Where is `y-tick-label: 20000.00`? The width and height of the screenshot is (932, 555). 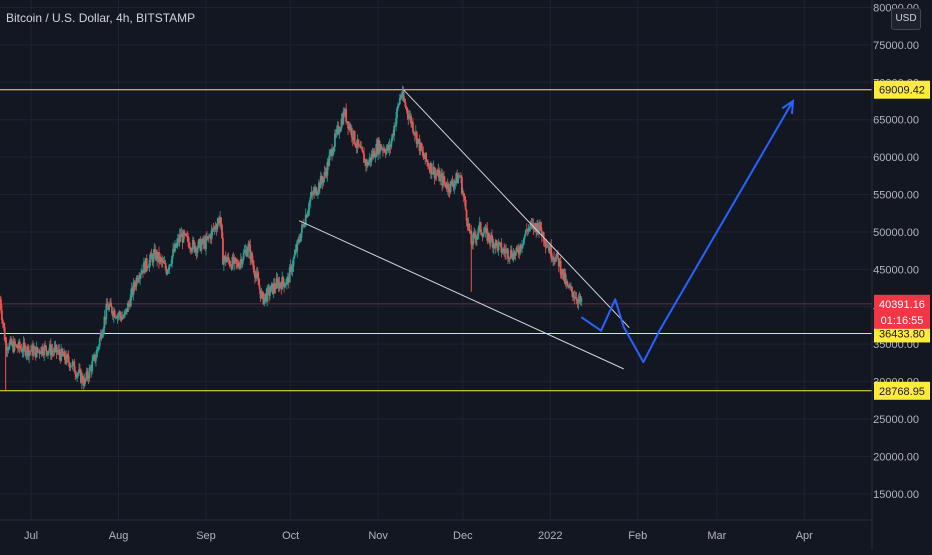
y-tick-label: 20000.00 is located at coordinates (896, 457).